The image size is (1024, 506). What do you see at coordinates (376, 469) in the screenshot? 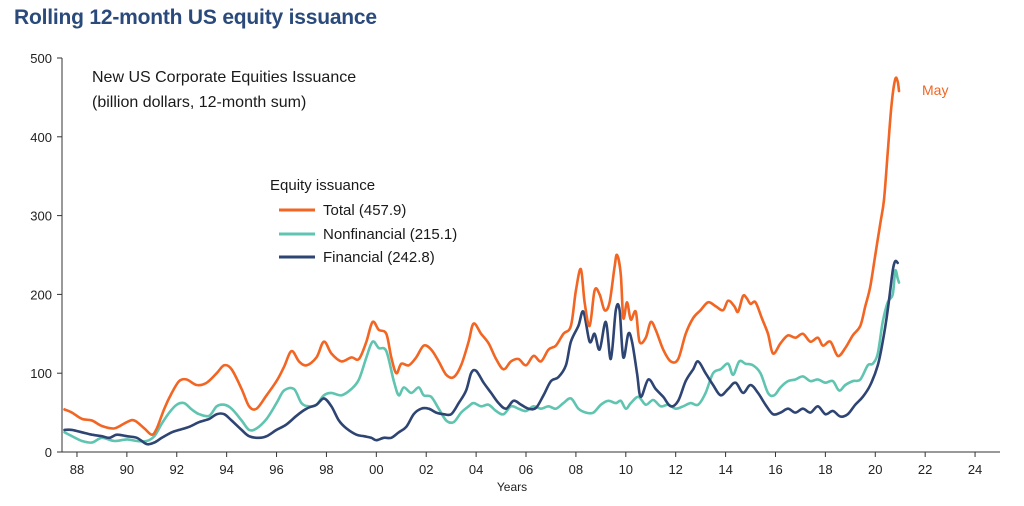
I see `x-tick-label: 00` at bounding box center [376, 469].